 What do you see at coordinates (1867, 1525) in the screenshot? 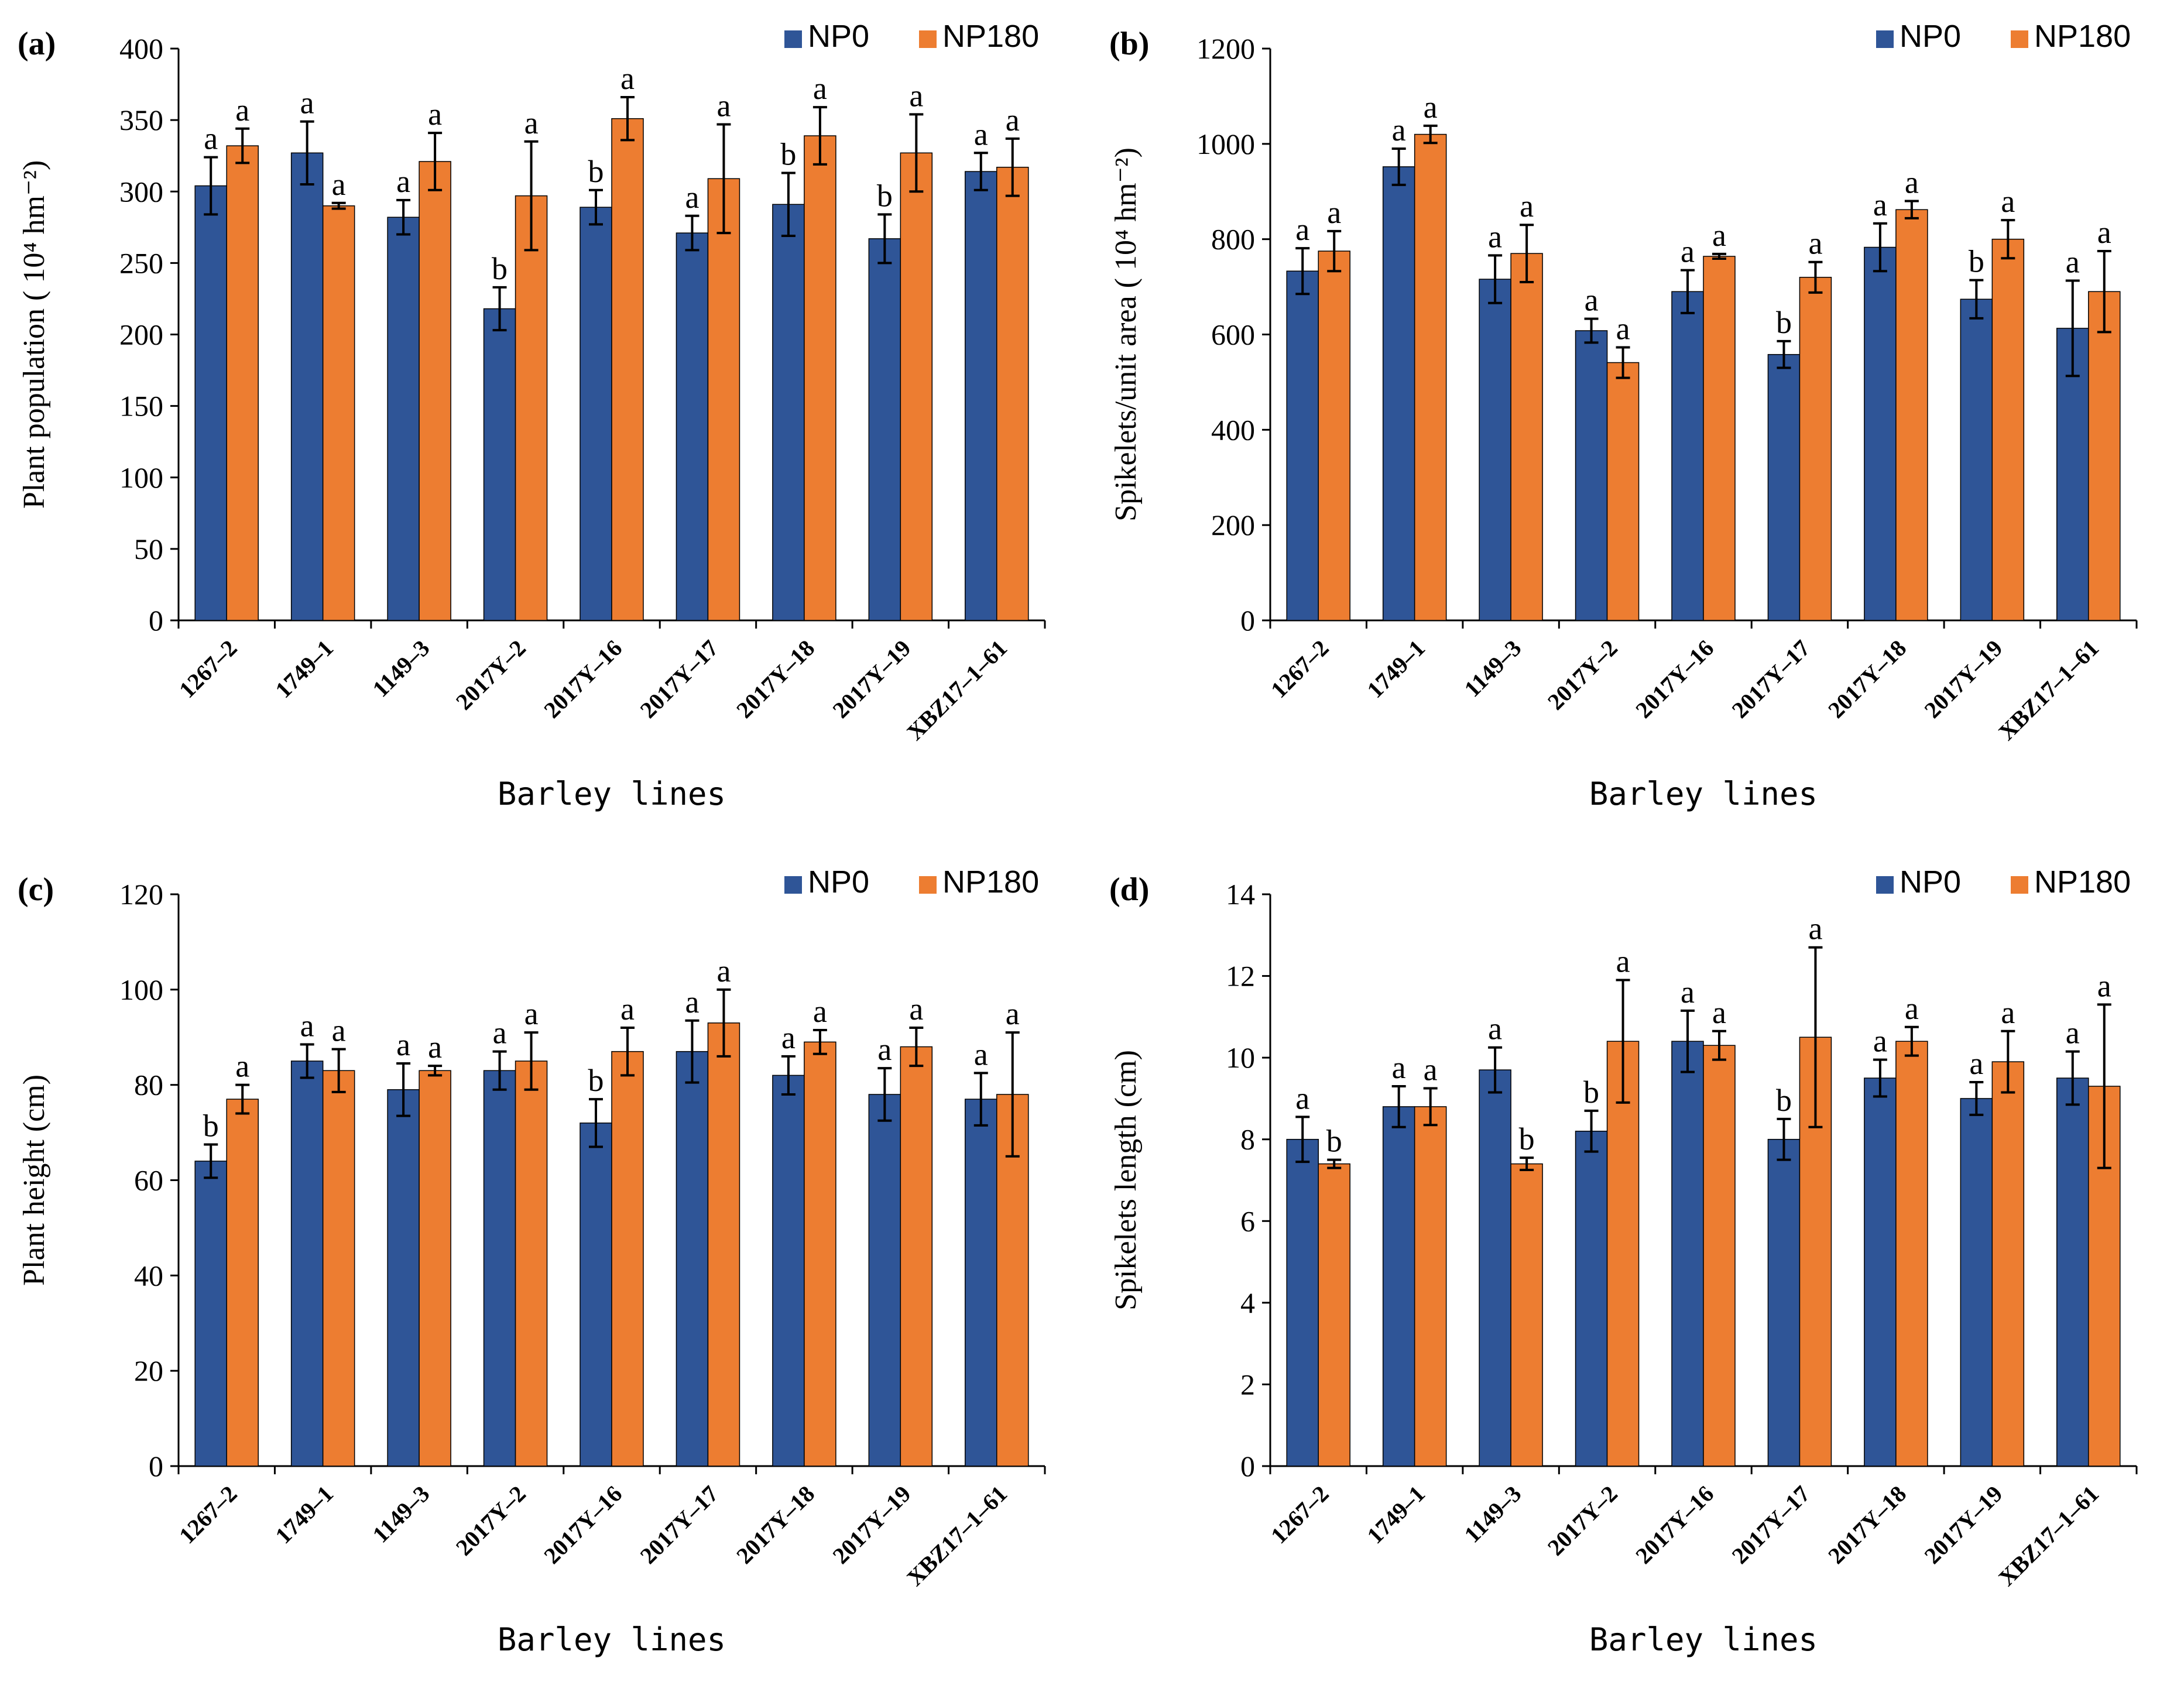
I see `panel-d-x-tick-label-6: 2017Y–18` at bounding box center [1867, 1525].